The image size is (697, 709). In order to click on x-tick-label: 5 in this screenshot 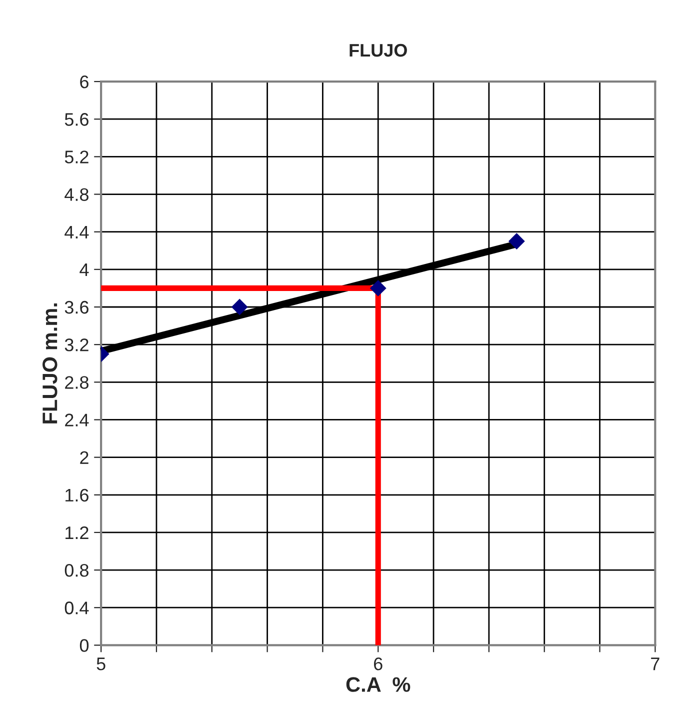, I will do `click(101, 664)`.